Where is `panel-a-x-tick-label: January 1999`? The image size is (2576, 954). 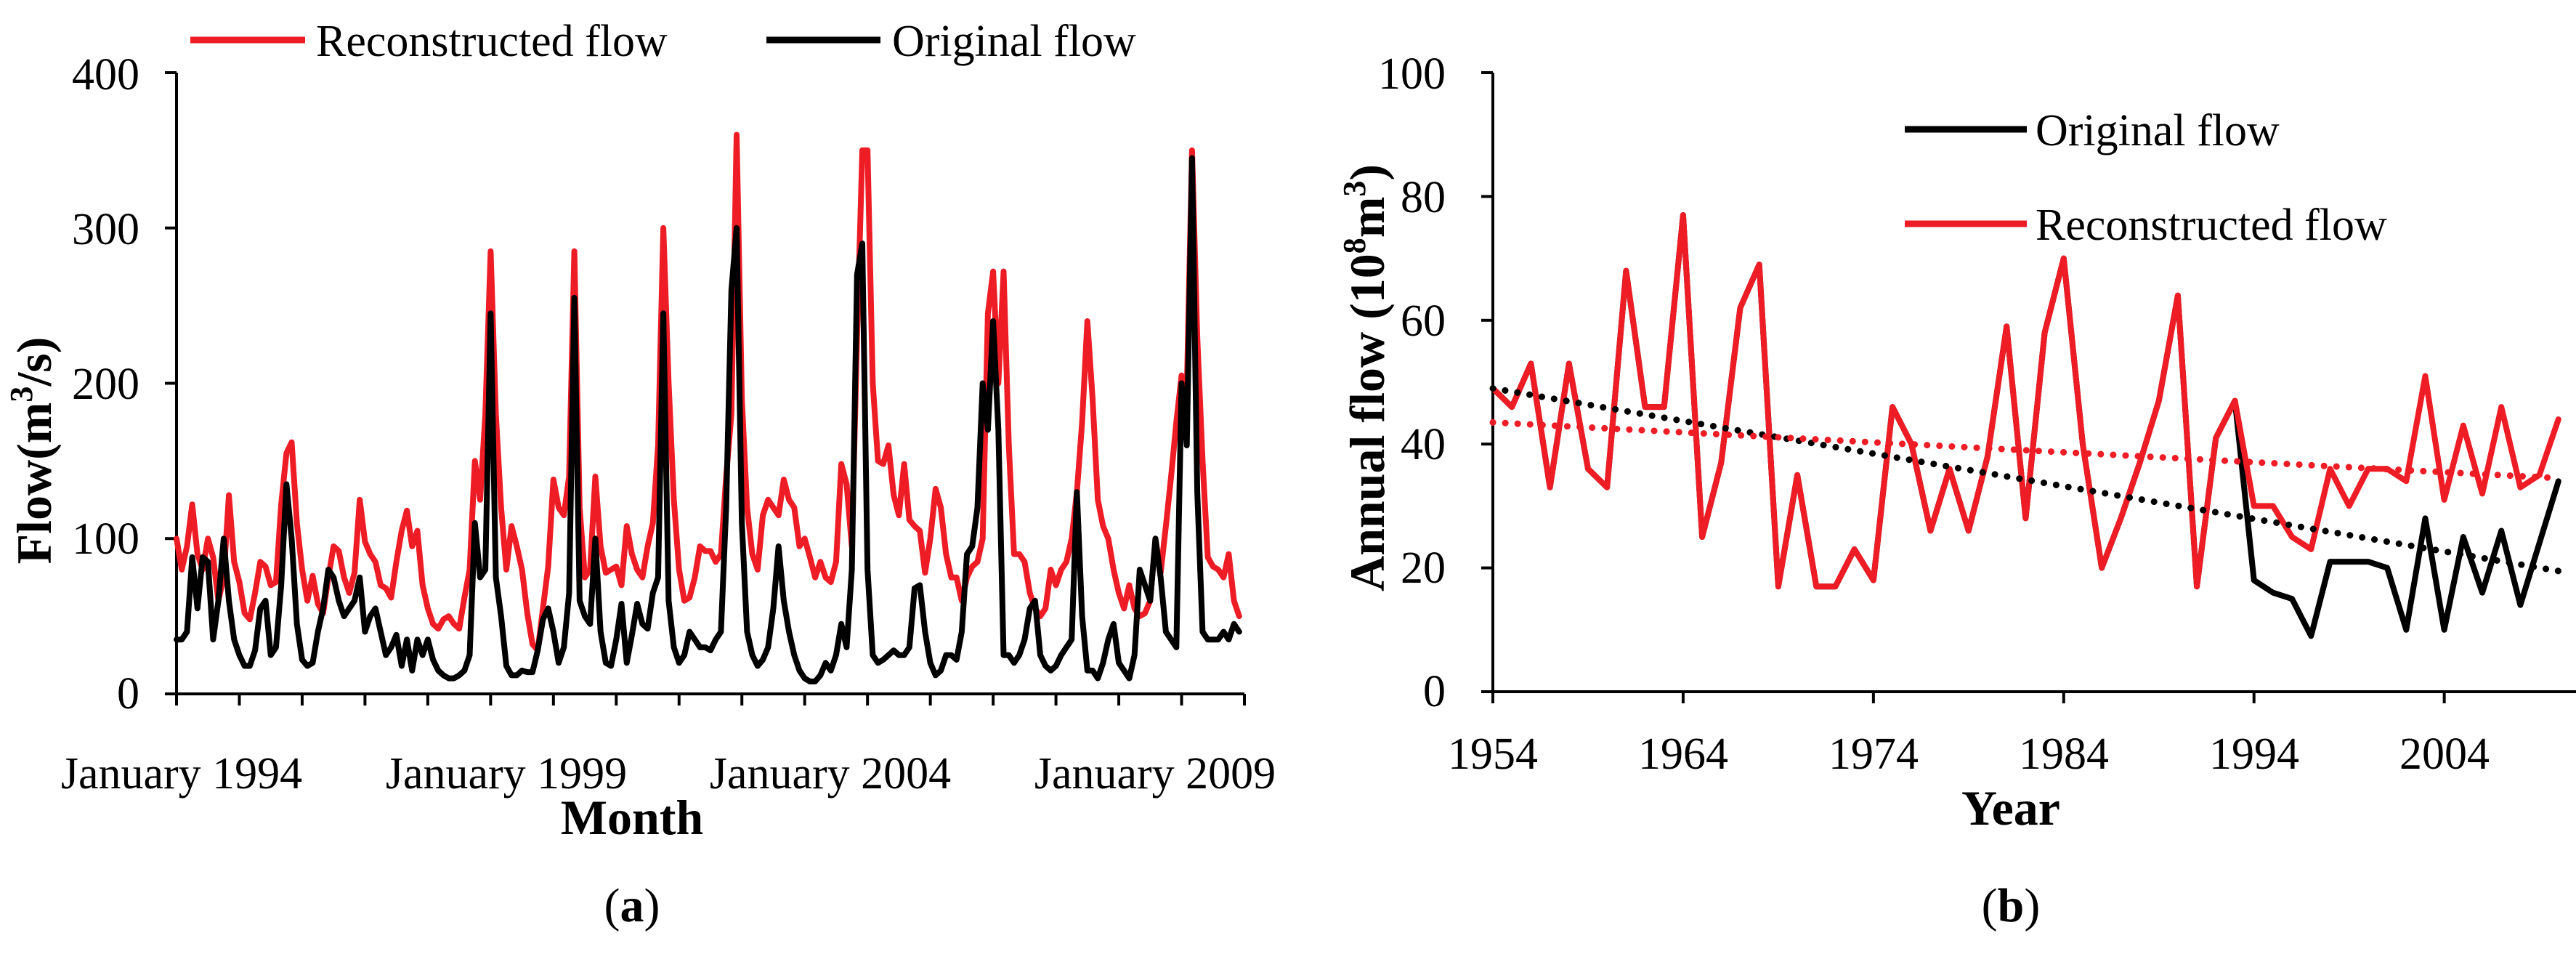 panel-a-x-tick-label: January 1999 is located at coordinates (506, 774).